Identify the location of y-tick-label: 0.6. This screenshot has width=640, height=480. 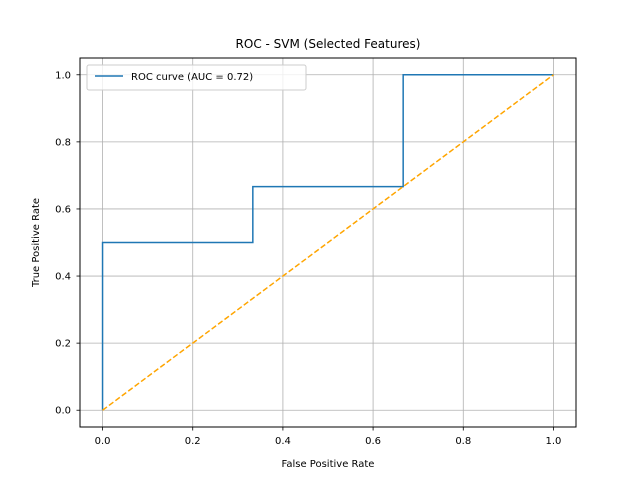
(63, 209).